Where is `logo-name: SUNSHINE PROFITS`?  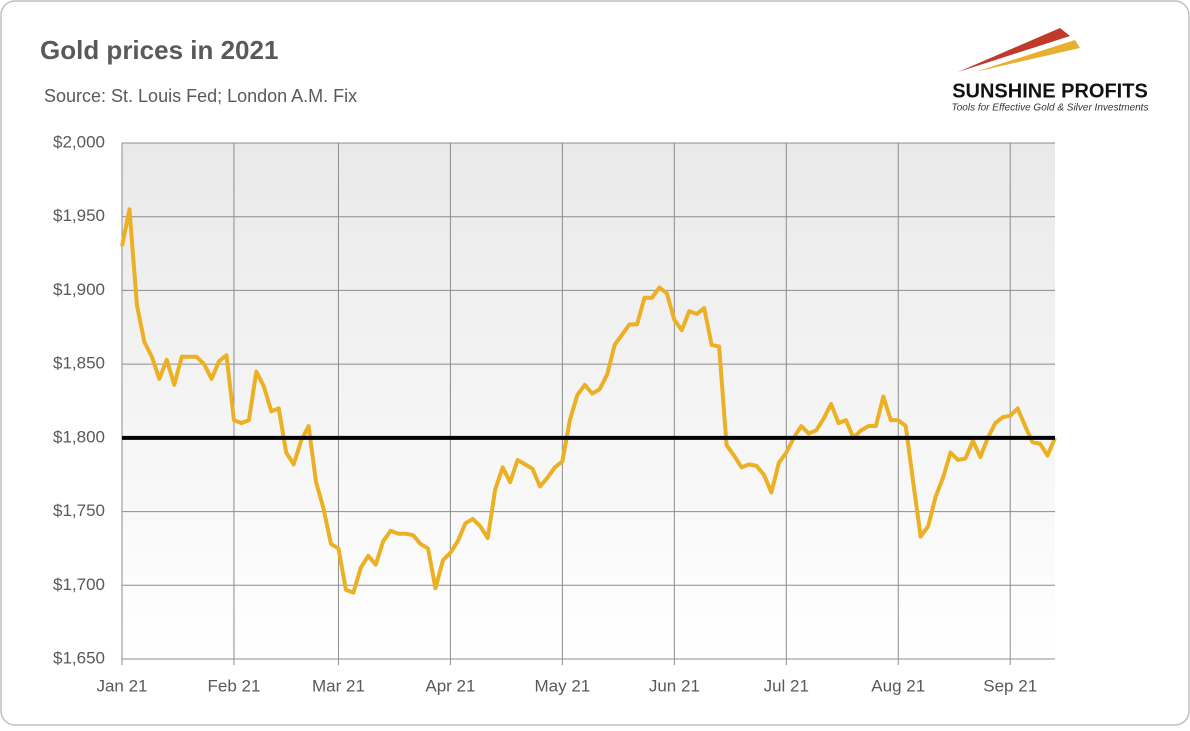 logo-name: SUNSHINE PROFITS is located at coordinates (1050, 91).